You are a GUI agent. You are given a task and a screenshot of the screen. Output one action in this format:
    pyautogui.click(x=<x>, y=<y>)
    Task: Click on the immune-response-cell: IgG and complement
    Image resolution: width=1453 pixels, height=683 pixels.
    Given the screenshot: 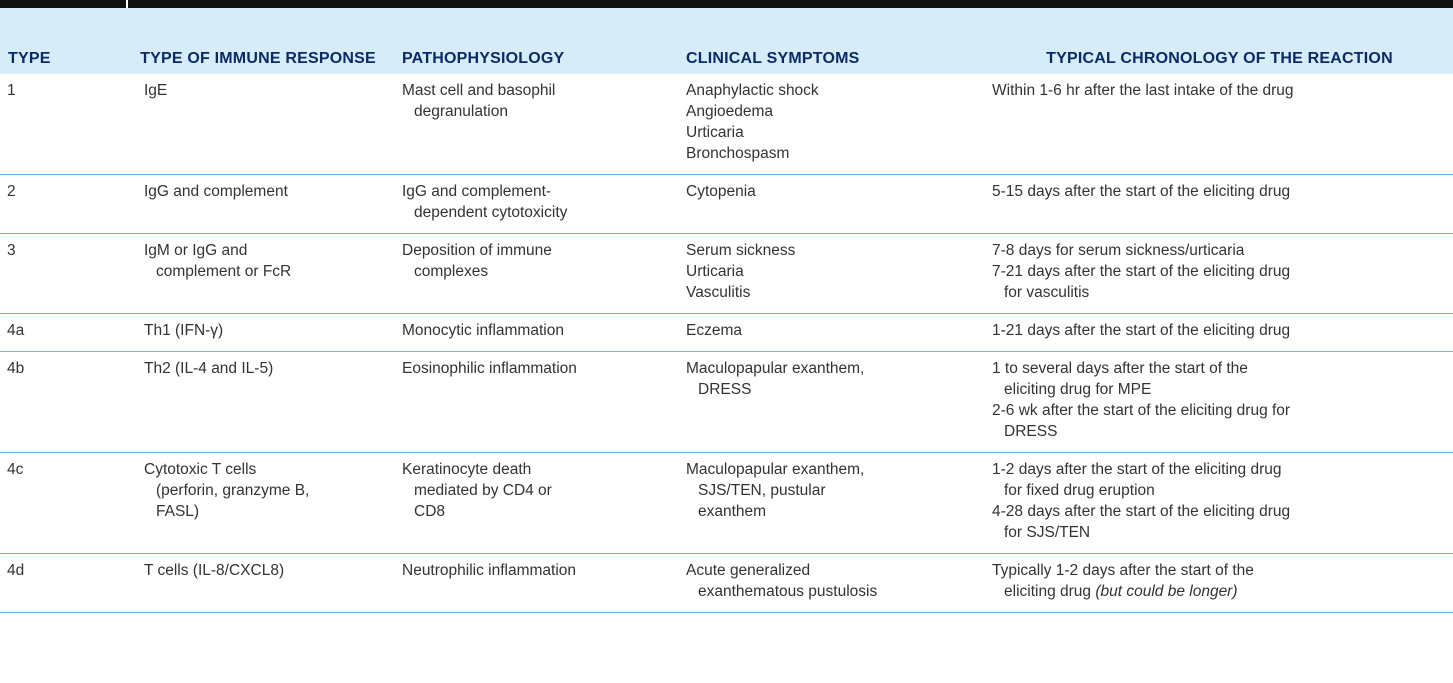 What is the action you would take?
    pyautogui.click(x=257, y=204)
    